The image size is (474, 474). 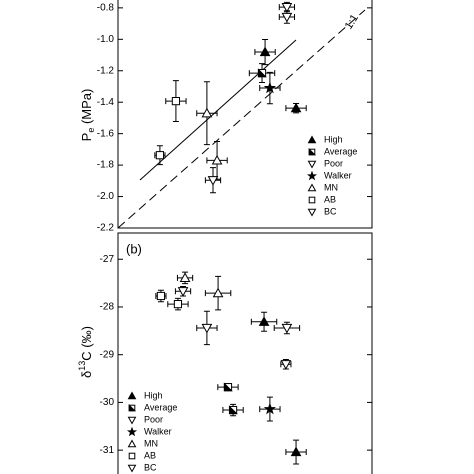 What do you see at coordinates (106, 39) in the screenshot?
I see `y-tick-label: -1.0` at bounding box center [106, 39].